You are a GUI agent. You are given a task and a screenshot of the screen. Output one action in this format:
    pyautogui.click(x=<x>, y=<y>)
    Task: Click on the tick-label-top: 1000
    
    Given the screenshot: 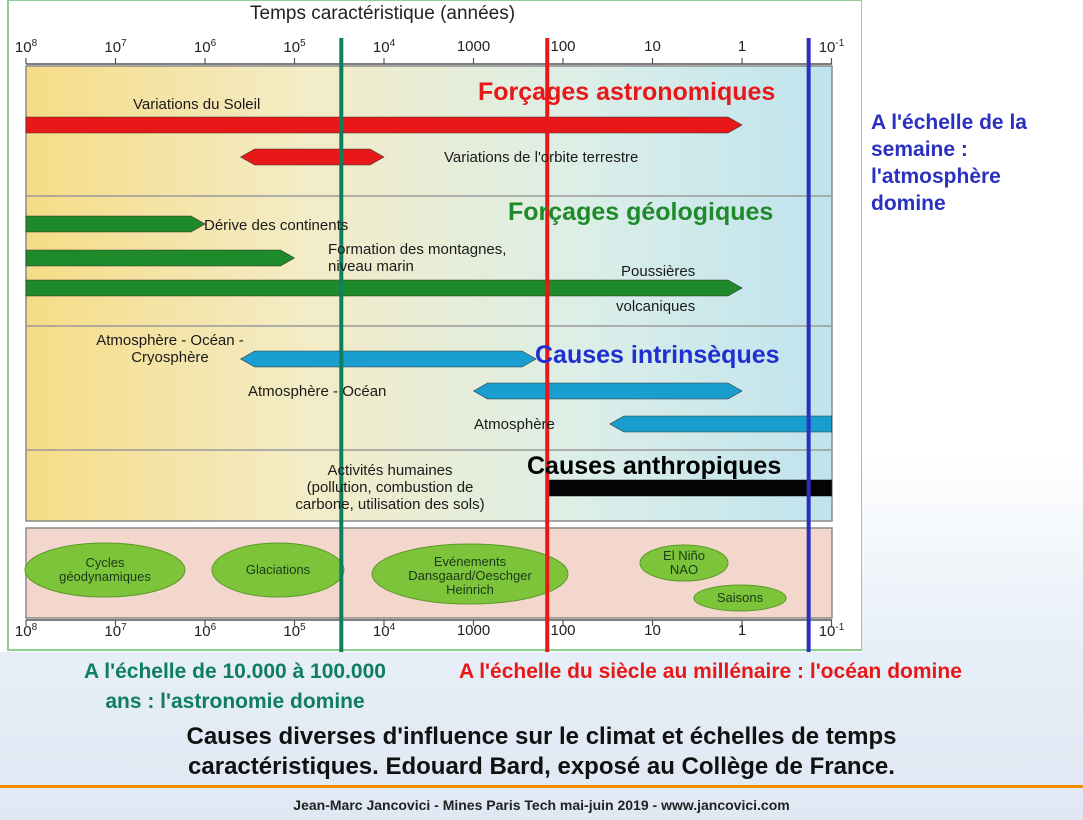 What is the action you would take?
    pyautogui.click(x=473, y=46)
    